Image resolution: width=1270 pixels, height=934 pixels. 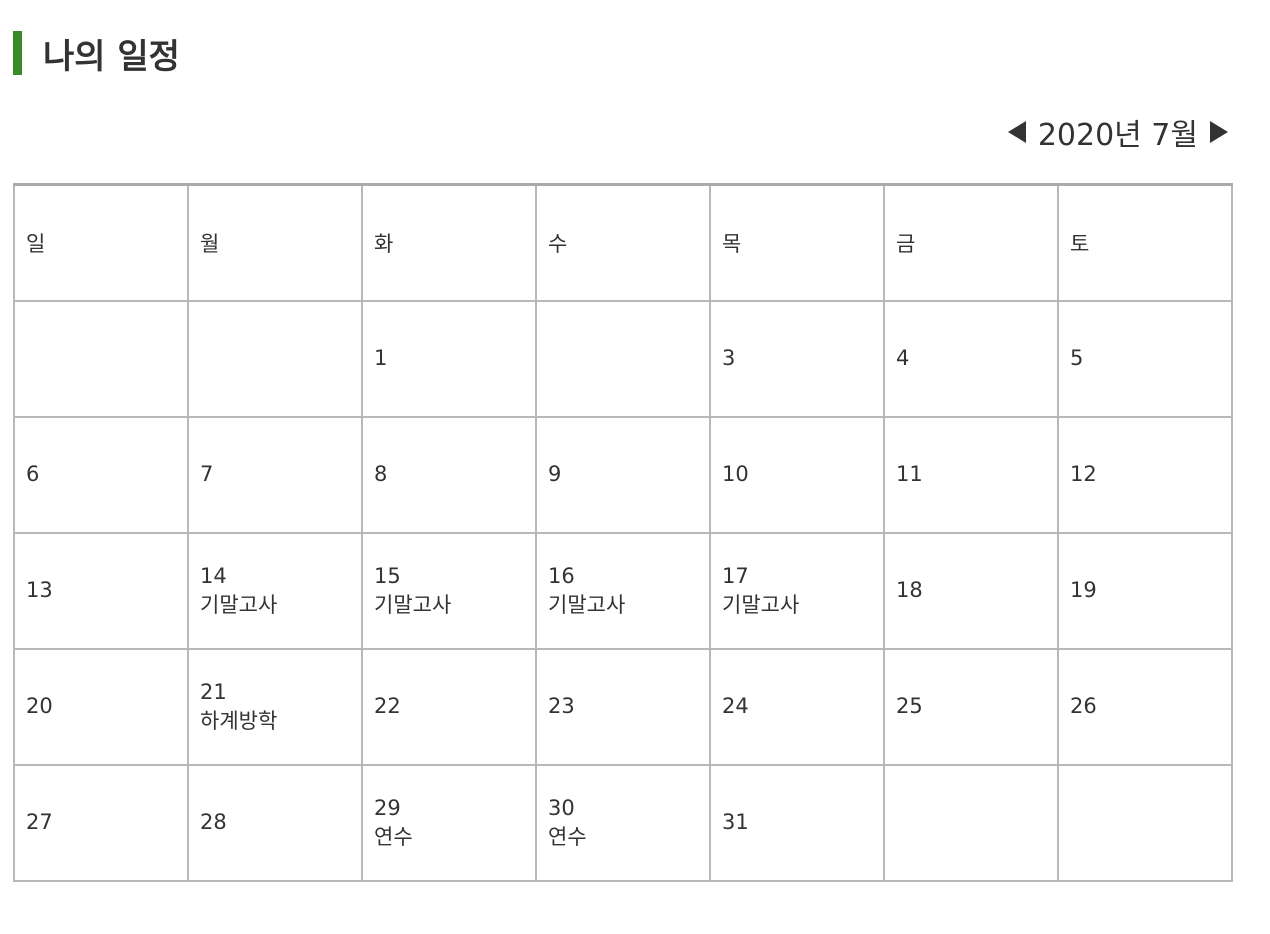 What do you see at coordinates (1083, 590) in the screenshot?
I see `day-number: 19` at bounding box center [1083, 590].